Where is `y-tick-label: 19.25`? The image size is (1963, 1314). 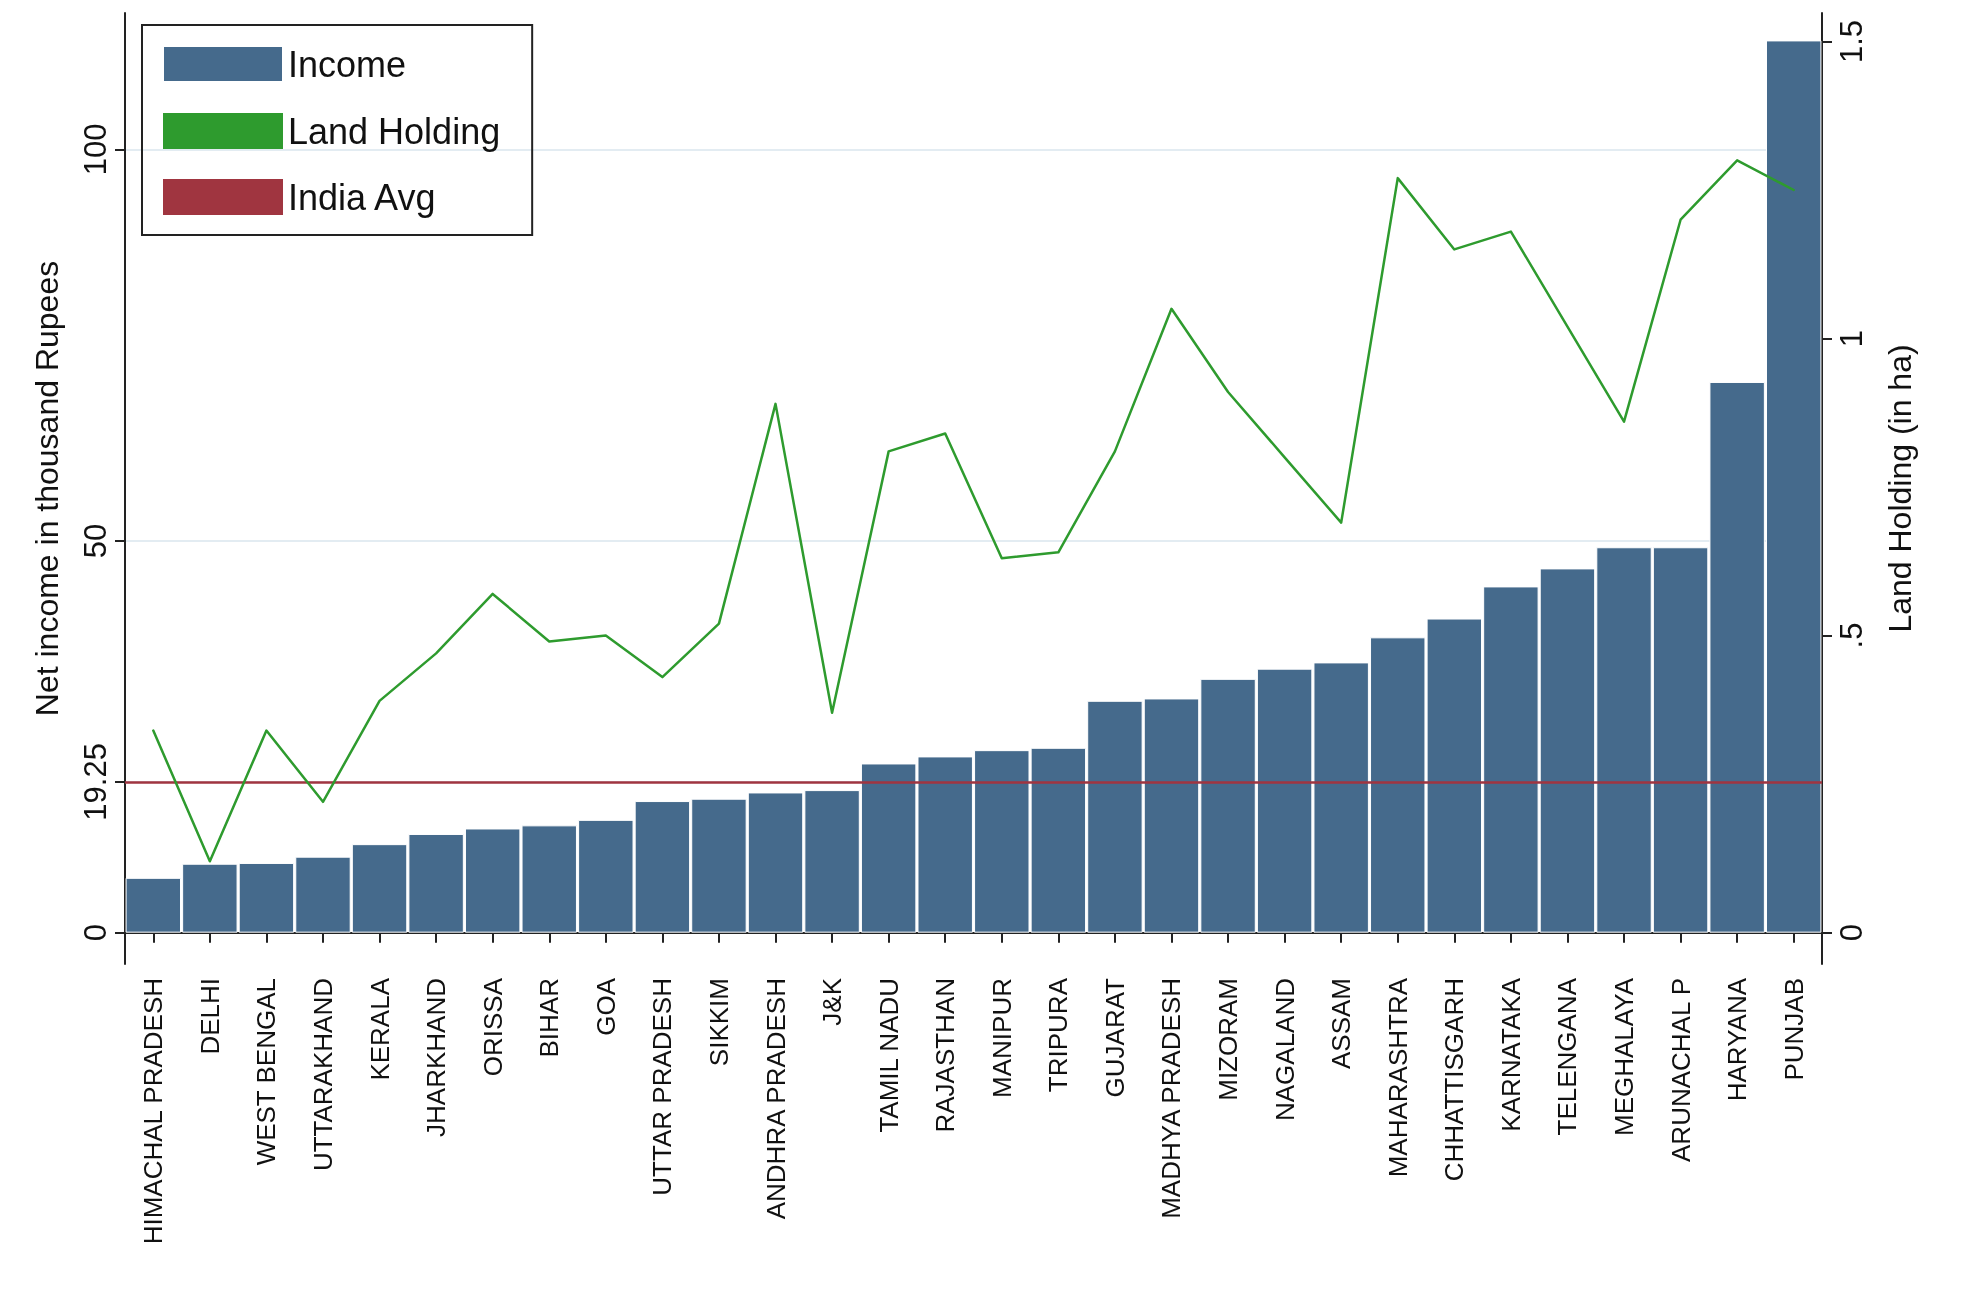
y-tick-label: 19.25 is located at coordinates (95, 782).